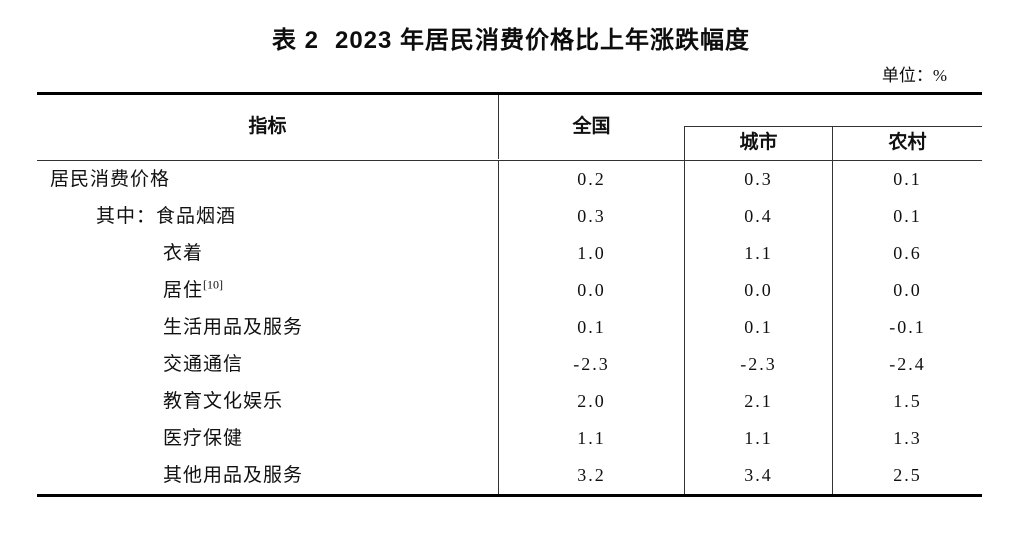 This screenshot has height=543, width=1022. I want to click on indicator-label: 医疗保健, so click(203, 438).